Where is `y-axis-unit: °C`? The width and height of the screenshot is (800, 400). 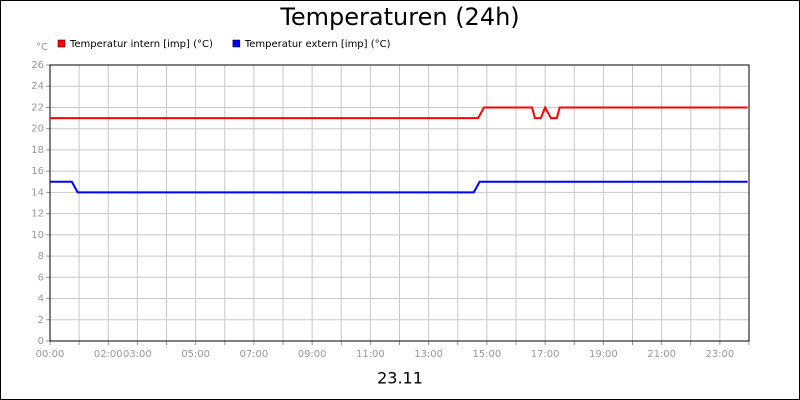
y-axis-unit: °C is located at coordinates (42, 47).